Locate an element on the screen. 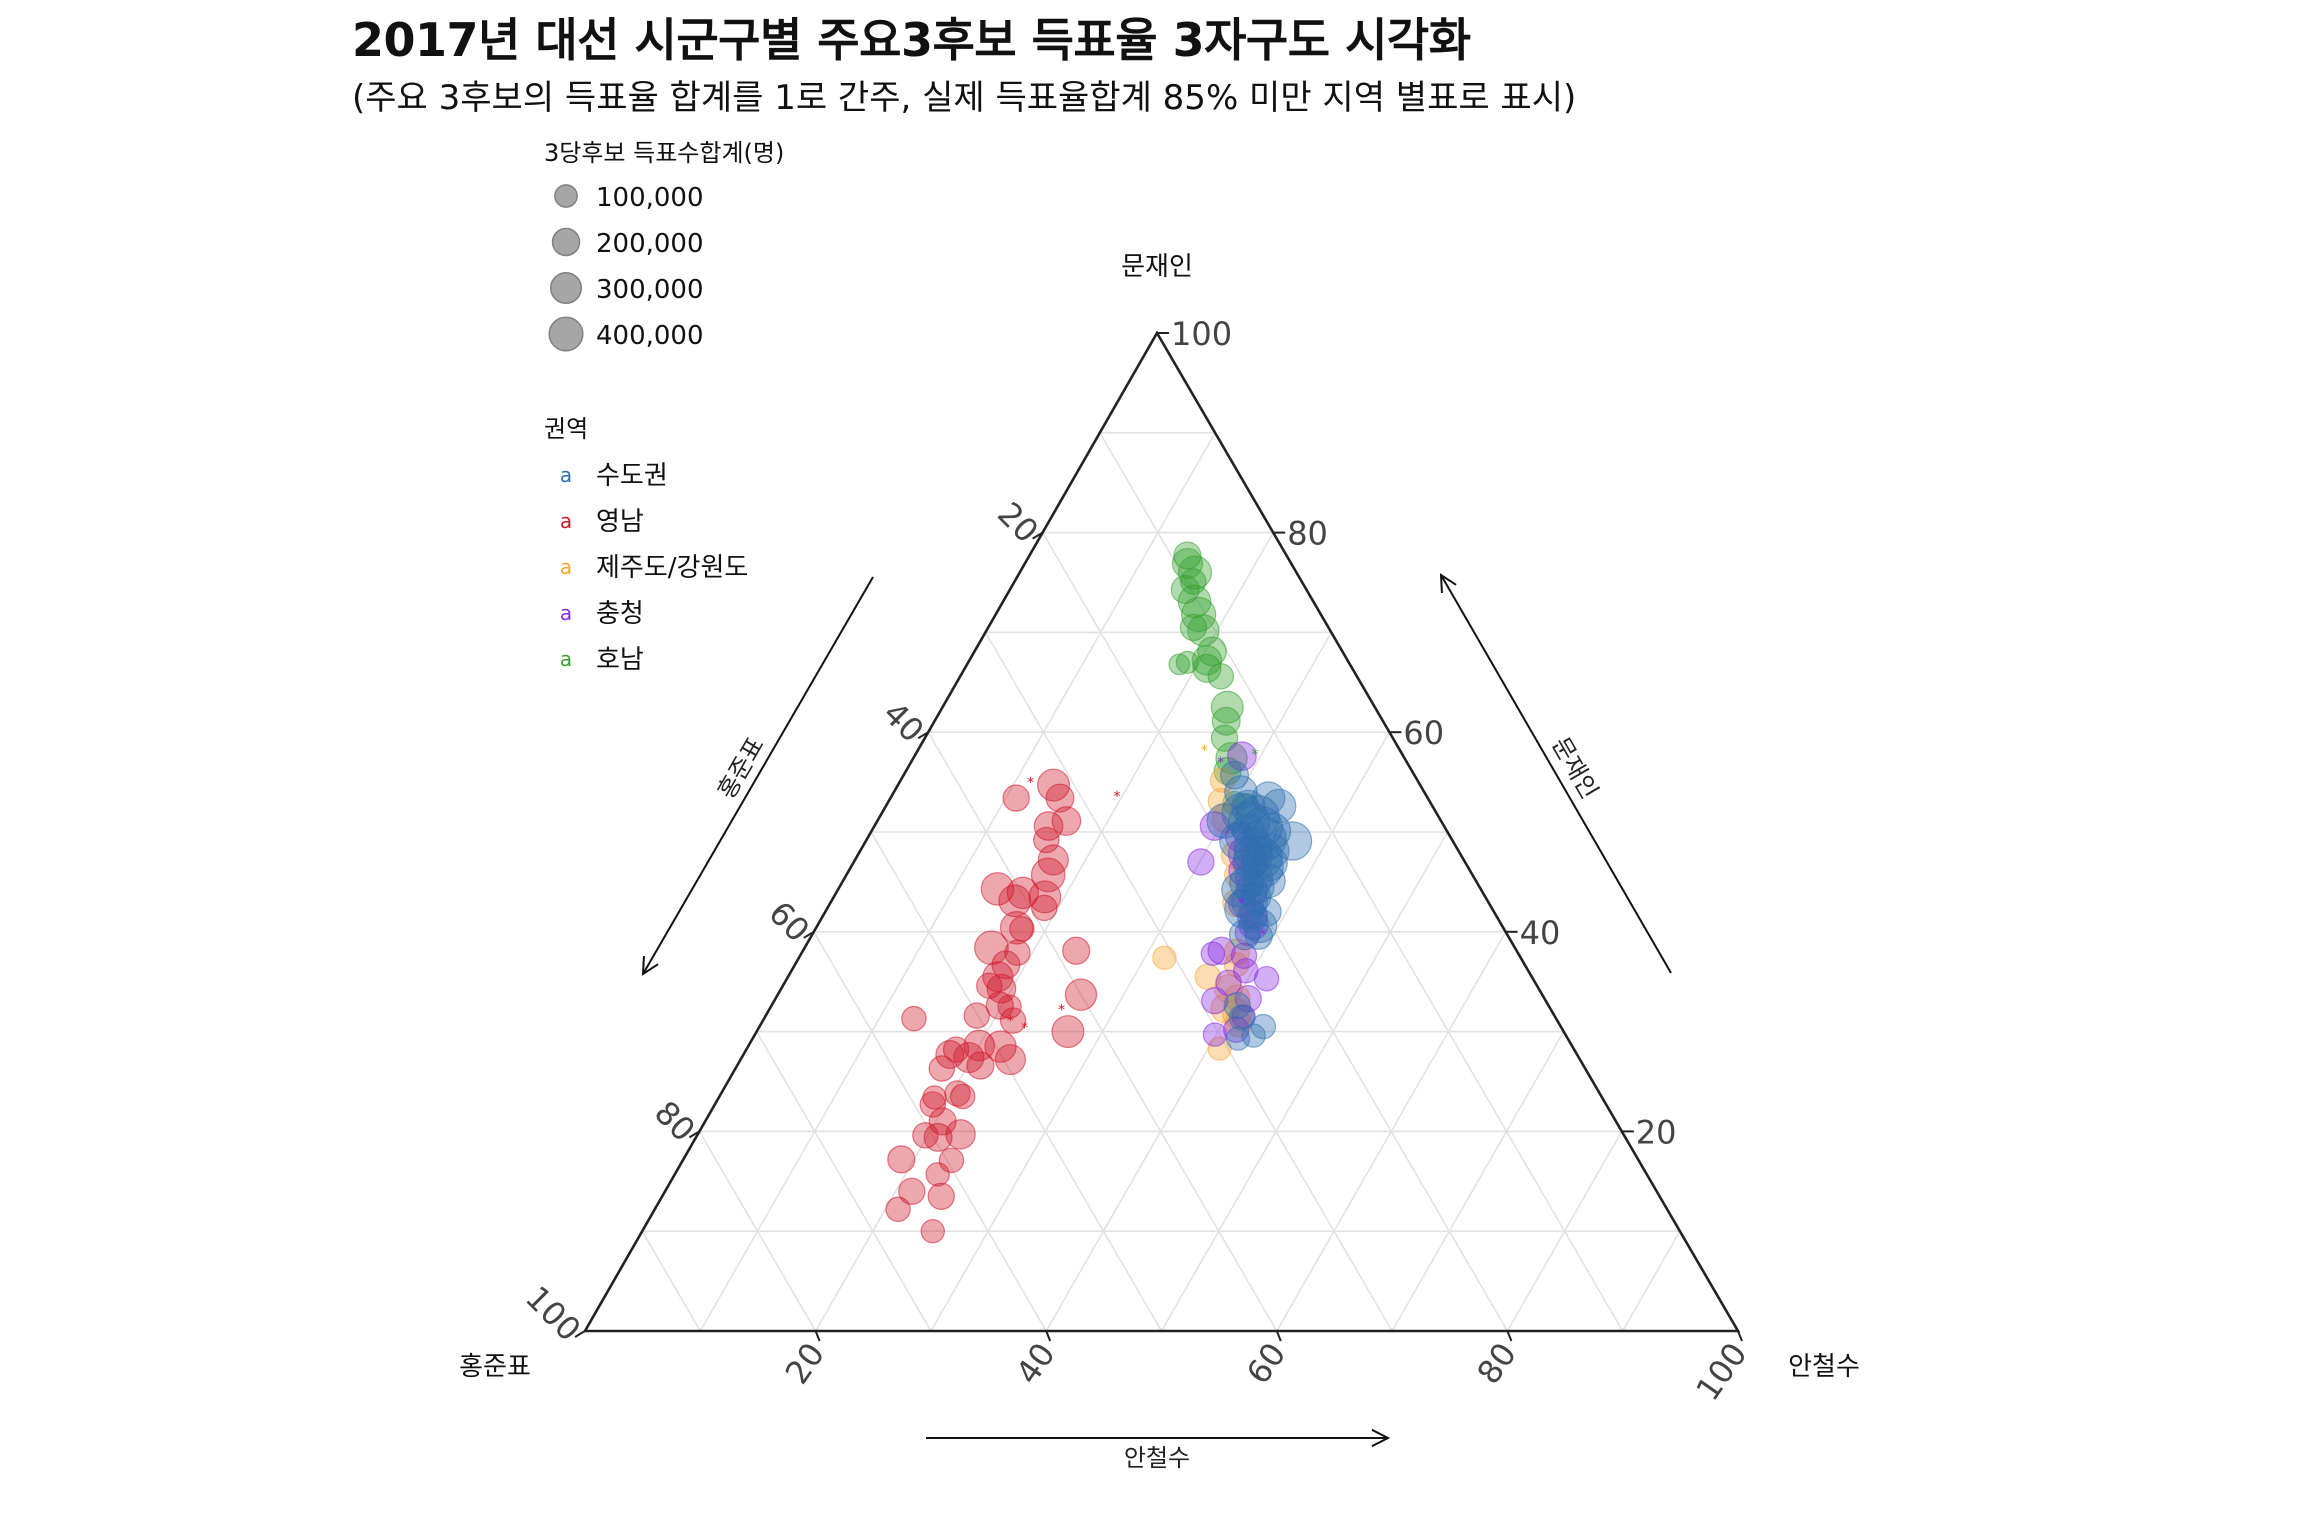 The image size is (2304, 1536). color-legend-label: 제주도/강원도 is located at coordinates (672, 568).